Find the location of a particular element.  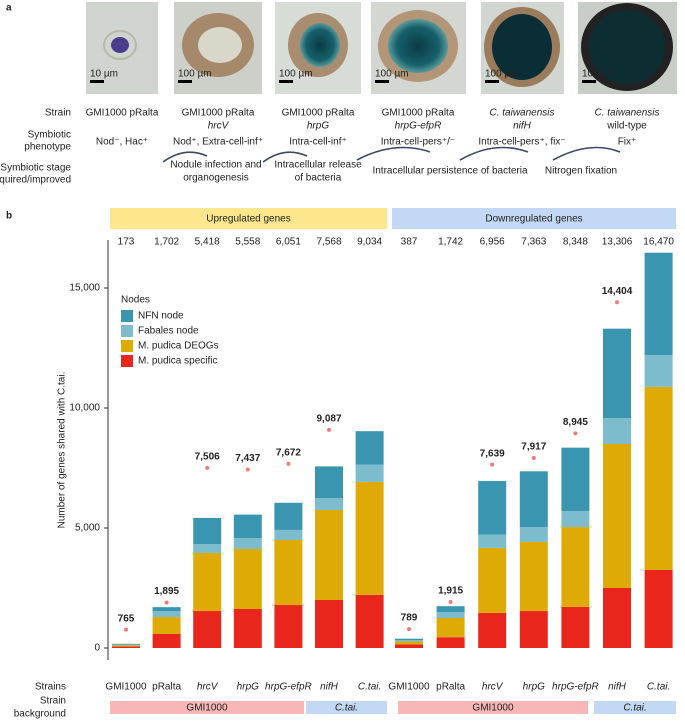

x-tick-label: C.tai. is located at coordinates (658, 687).